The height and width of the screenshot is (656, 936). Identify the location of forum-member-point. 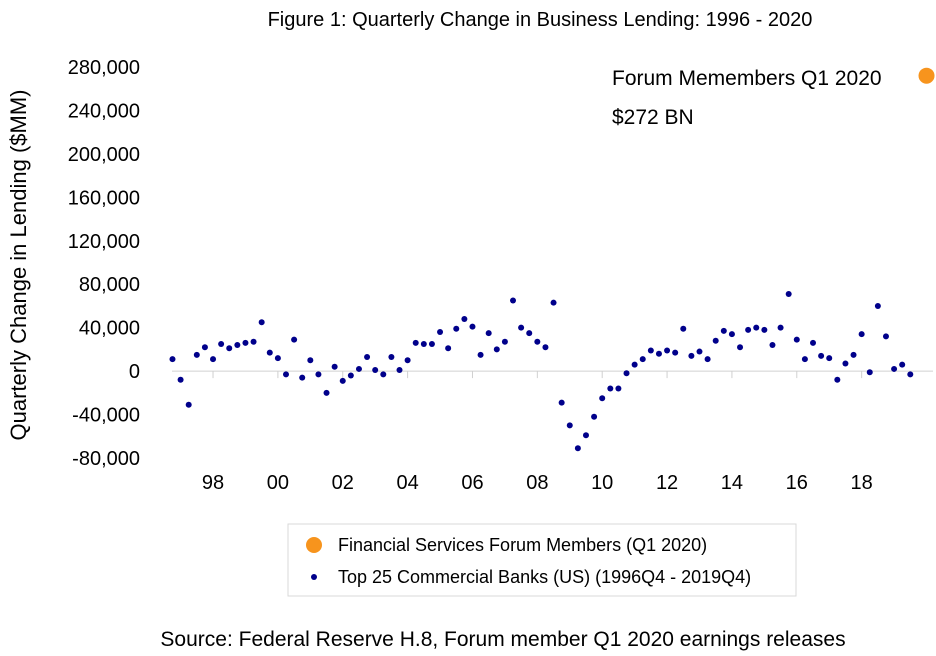
(926, 75).